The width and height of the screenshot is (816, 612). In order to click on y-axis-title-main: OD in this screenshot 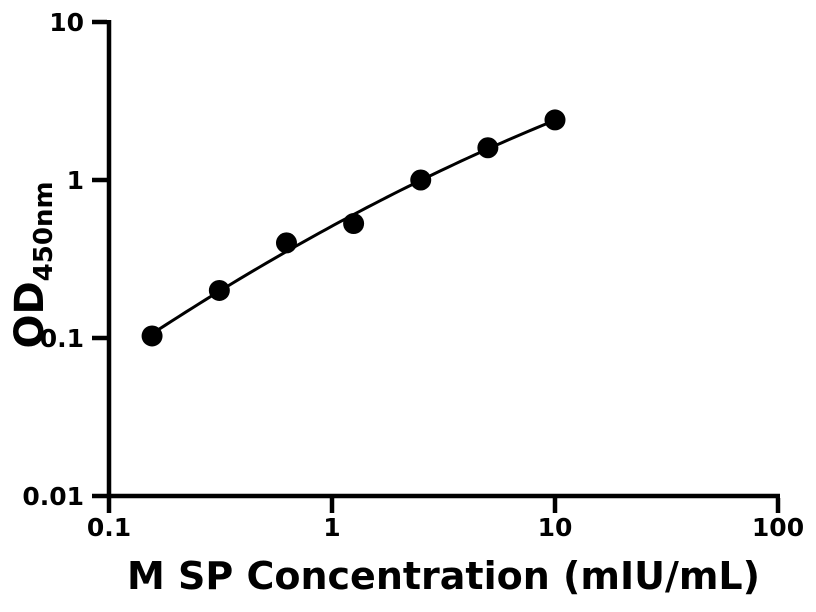, I will do `click(30, 315)`.